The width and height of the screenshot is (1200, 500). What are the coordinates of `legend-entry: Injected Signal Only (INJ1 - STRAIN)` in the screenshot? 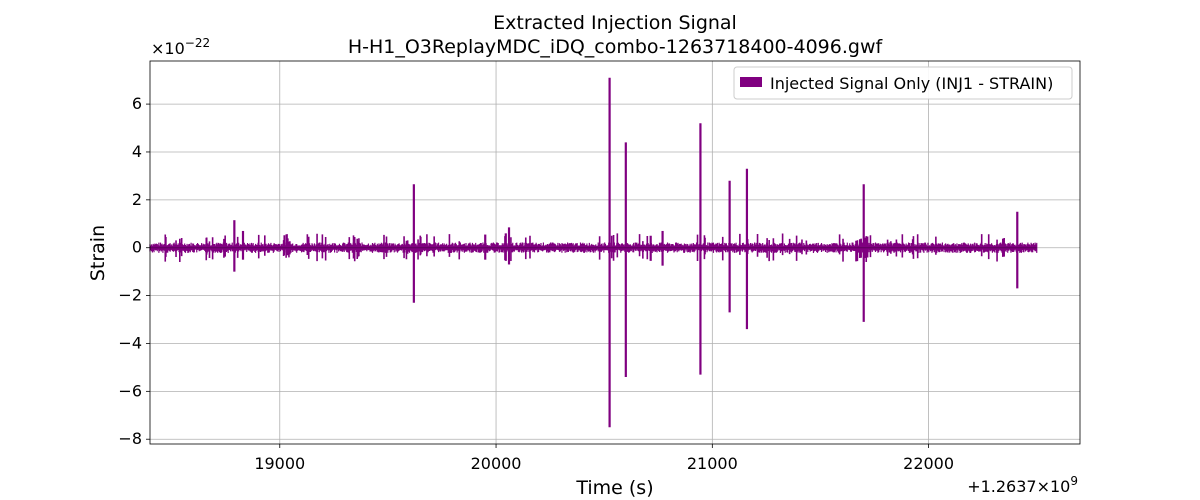 It's located at (911, 83).